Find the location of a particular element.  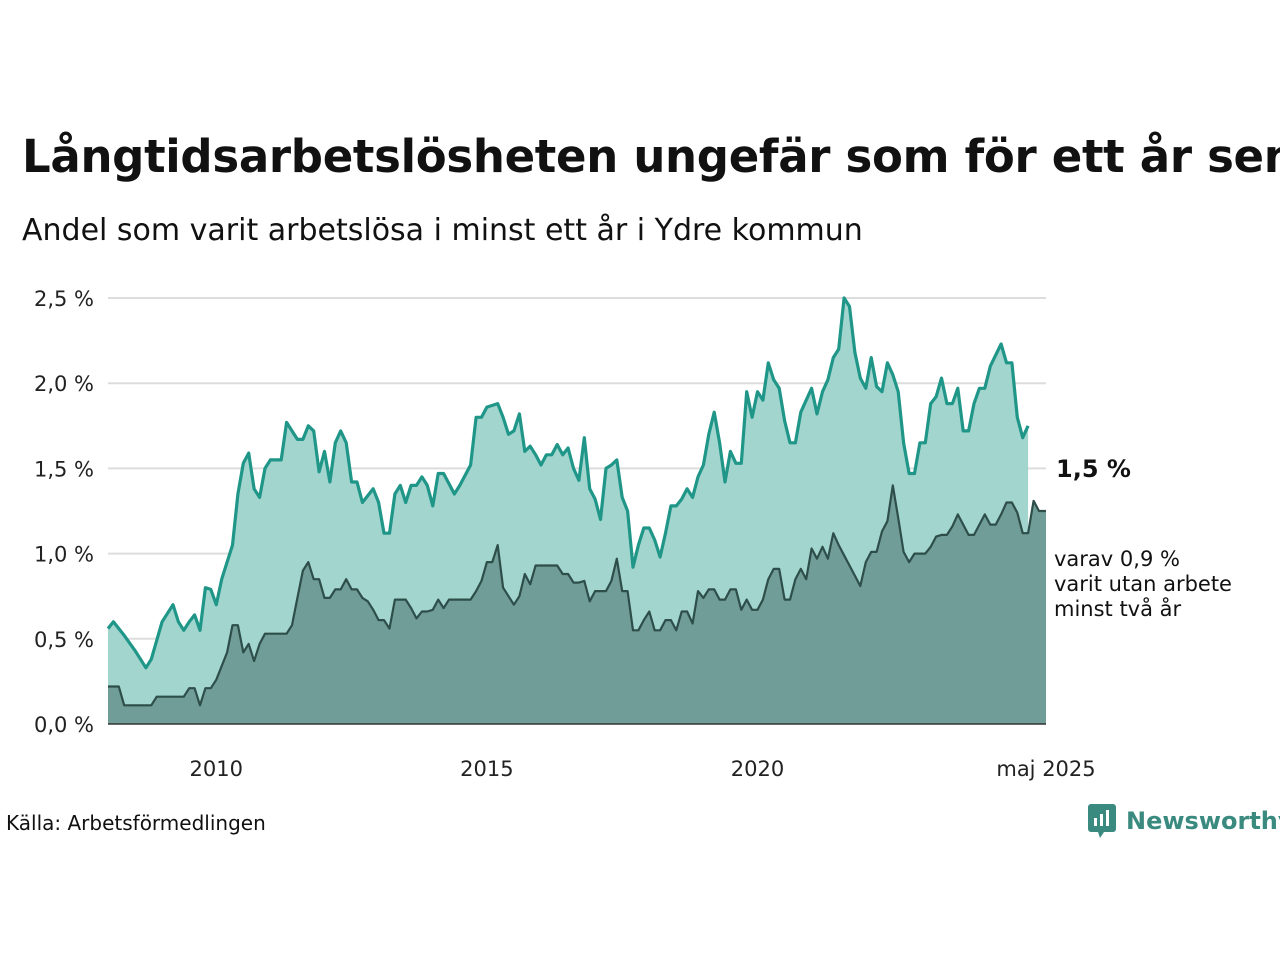

y-tick-label: 2,0 % is located at coordinates (64, 384).